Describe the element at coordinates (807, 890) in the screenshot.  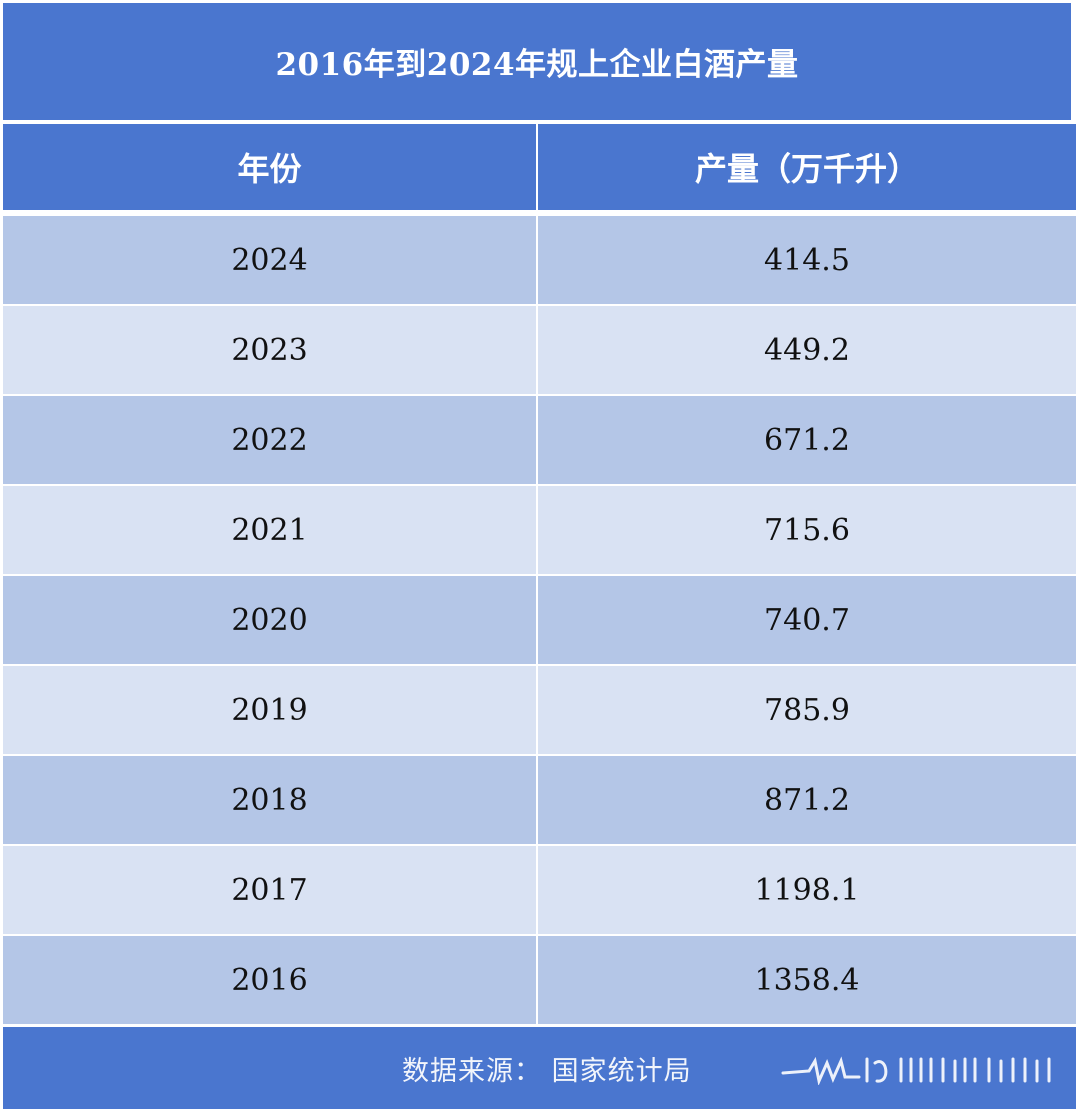
I see `output-cell: 1198.1` at that location.